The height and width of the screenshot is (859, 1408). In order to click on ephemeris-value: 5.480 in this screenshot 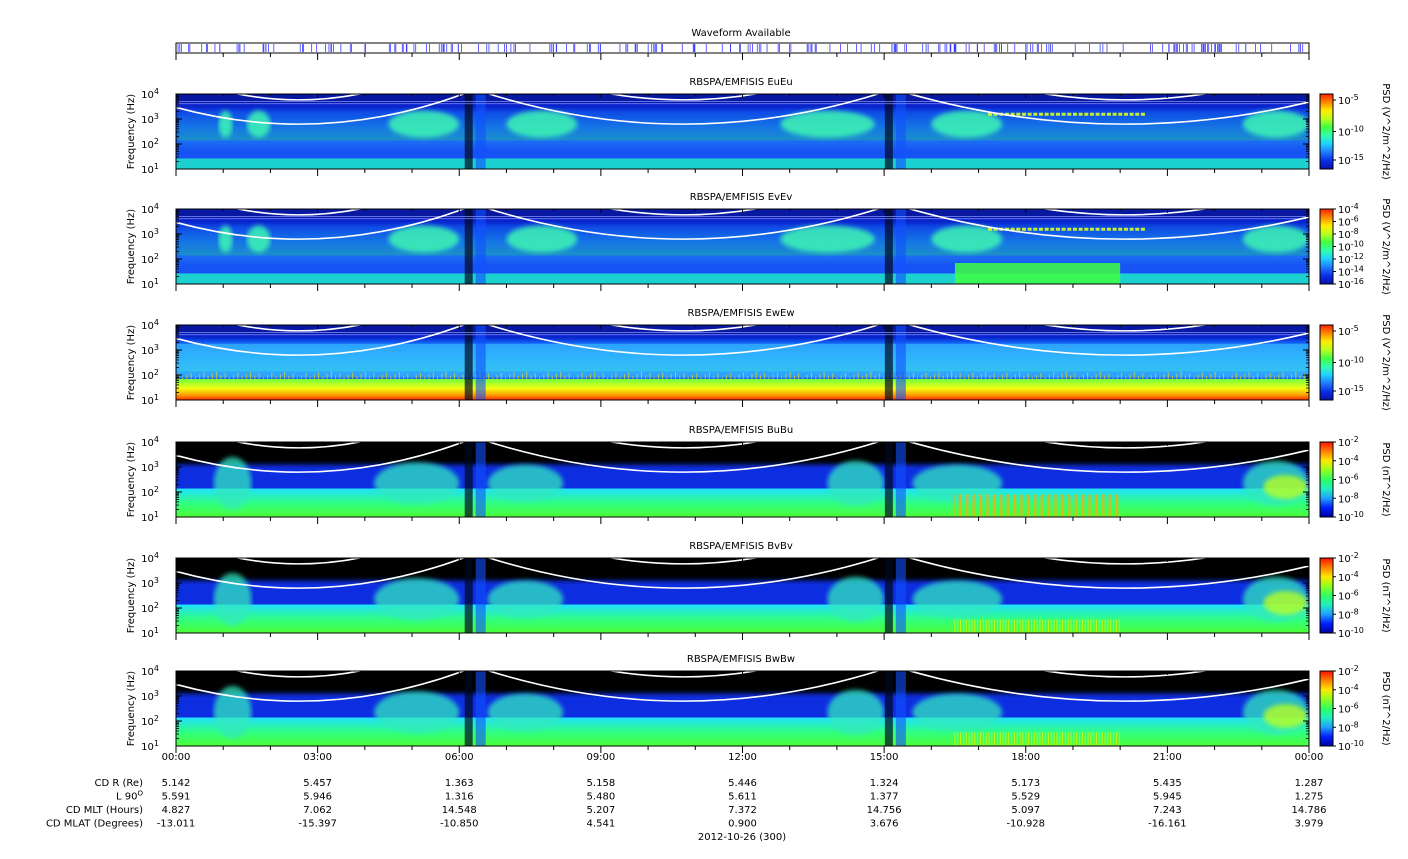, I will do `click(601, 797)`.